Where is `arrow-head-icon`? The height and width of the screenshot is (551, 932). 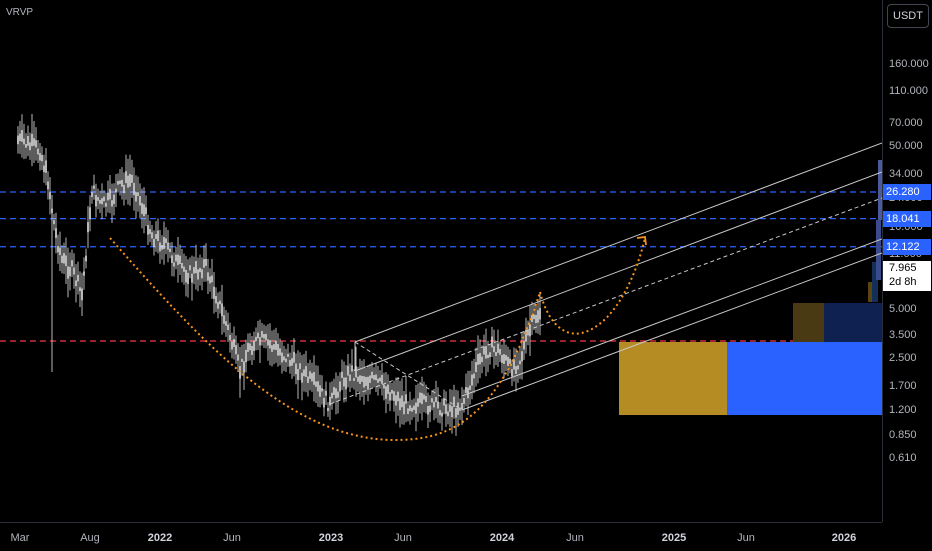
arrow-head-icon is located at coordinates (641, 240).